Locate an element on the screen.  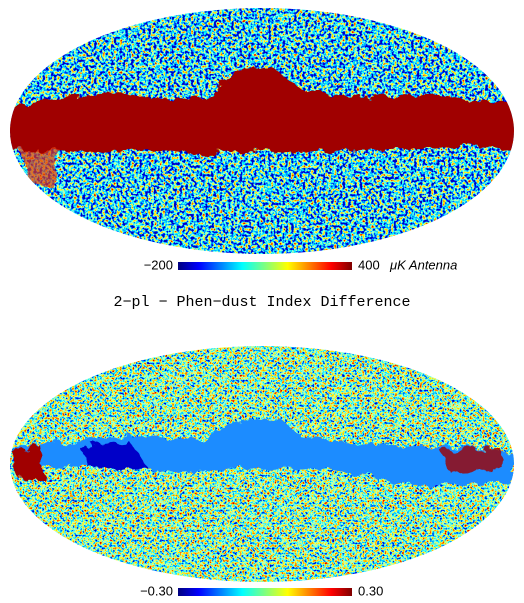
colorbar-max: 400 is located at coordinates (369, 264).